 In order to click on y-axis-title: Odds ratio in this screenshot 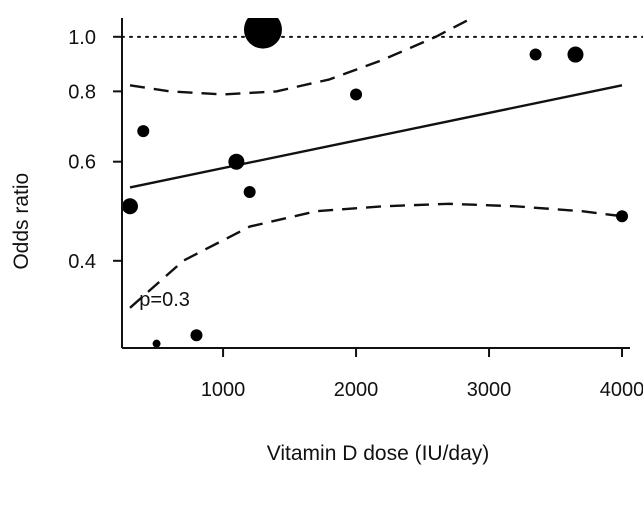, I will do `click(21, 221)`.